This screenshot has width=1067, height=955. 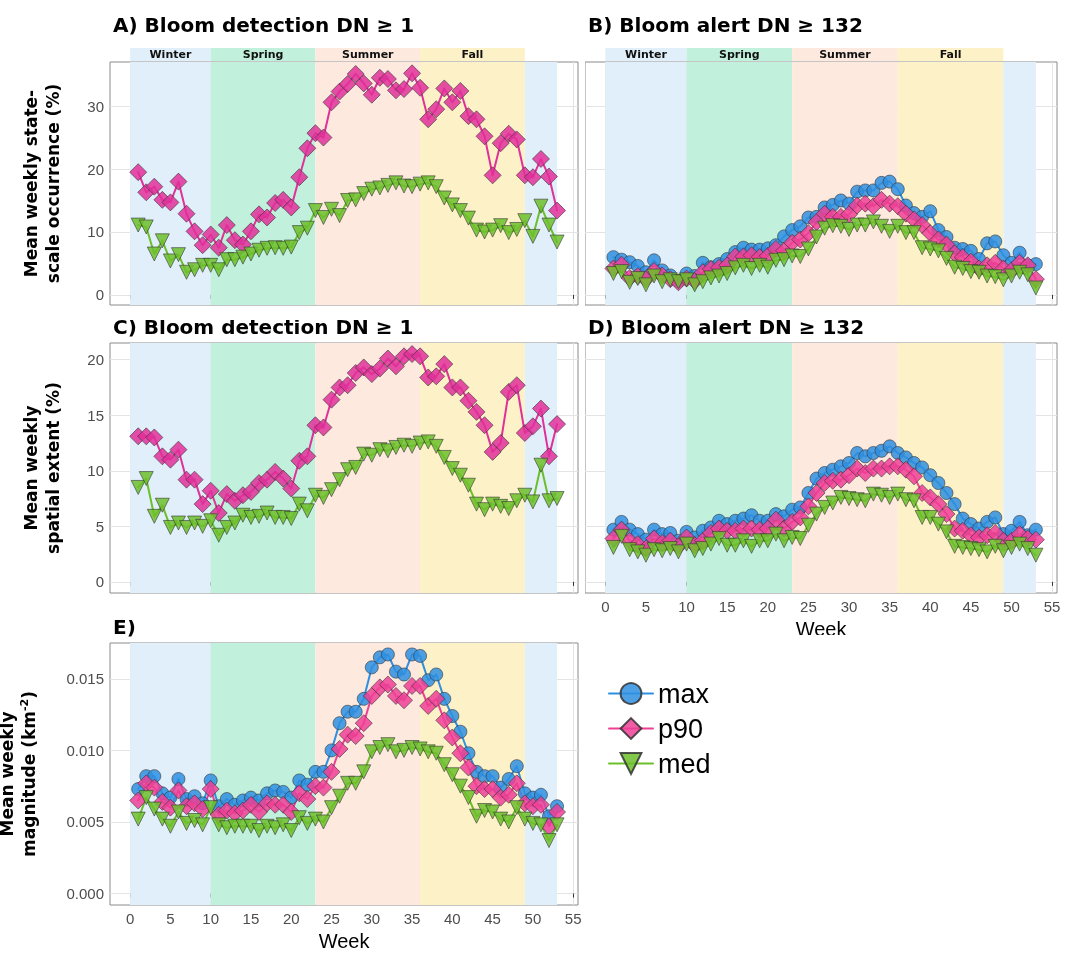 I want to click on y-axis-title: Mean weekly magnitude (km-2), so click(x=19, y=774).